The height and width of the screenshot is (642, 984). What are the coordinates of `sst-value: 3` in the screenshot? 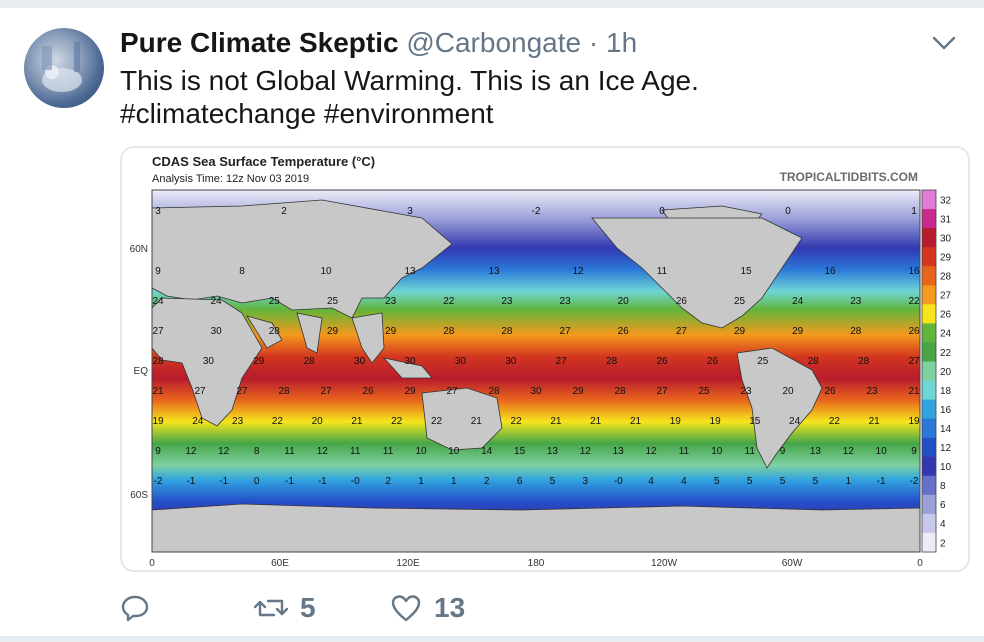 It's located at (158, 211).